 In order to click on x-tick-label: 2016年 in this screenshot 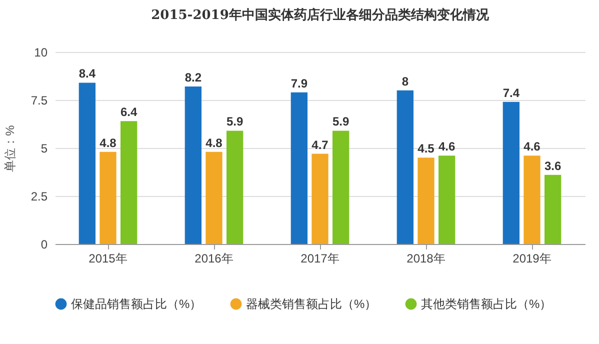, I will do `click(214, 259)`.